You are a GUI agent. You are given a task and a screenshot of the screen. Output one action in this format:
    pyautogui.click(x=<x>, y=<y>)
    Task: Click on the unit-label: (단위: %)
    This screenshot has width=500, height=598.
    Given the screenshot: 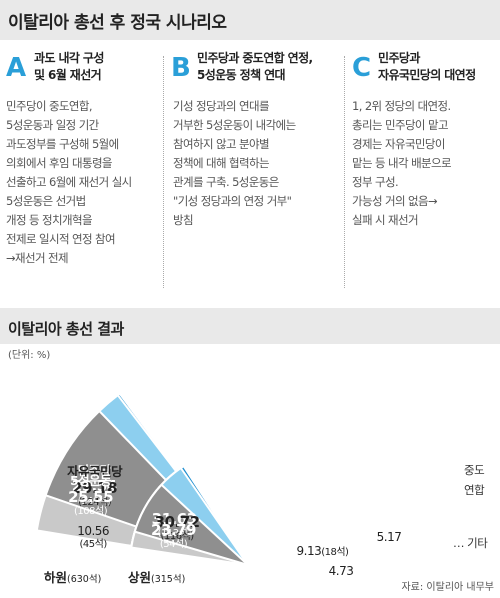 What is the action you would take?
    pyautogui.click(x=29, y=355)
    